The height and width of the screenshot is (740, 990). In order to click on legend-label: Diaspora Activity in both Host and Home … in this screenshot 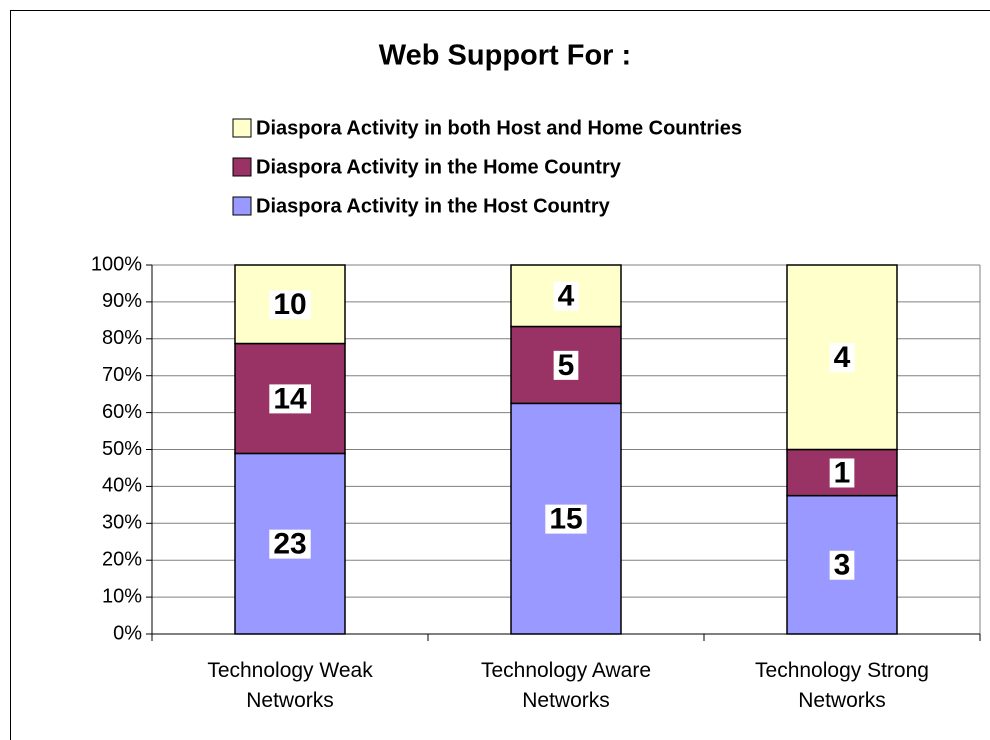, I will do `click(499, 128)`.